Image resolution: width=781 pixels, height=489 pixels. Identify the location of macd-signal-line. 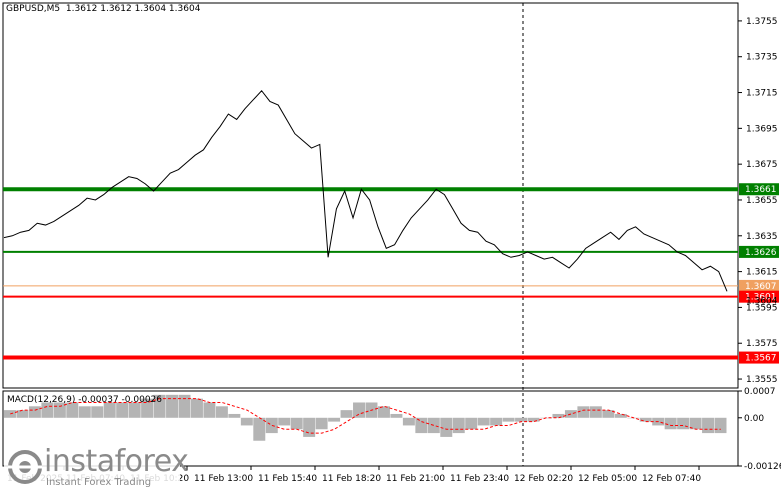
(365, 416).